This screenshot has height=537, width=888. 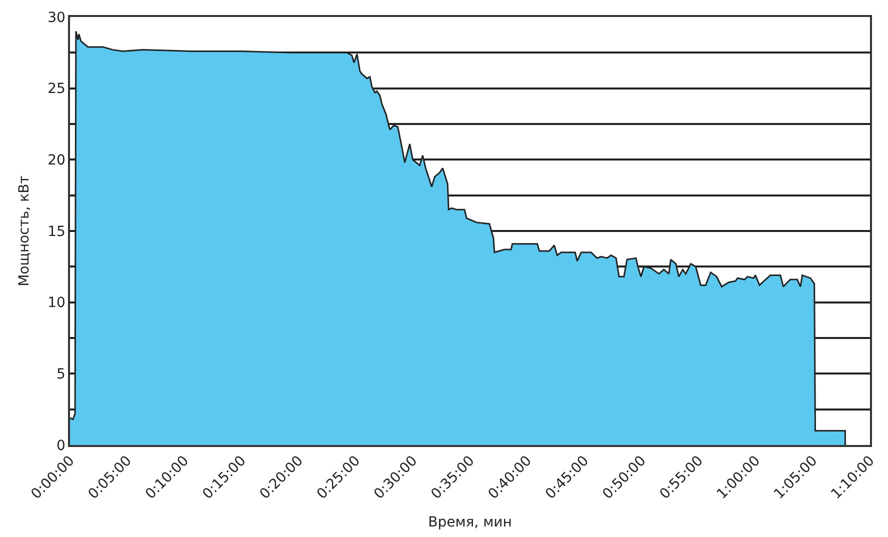 I want to click on y-tick-label: 5, so click(x=61, y=374).